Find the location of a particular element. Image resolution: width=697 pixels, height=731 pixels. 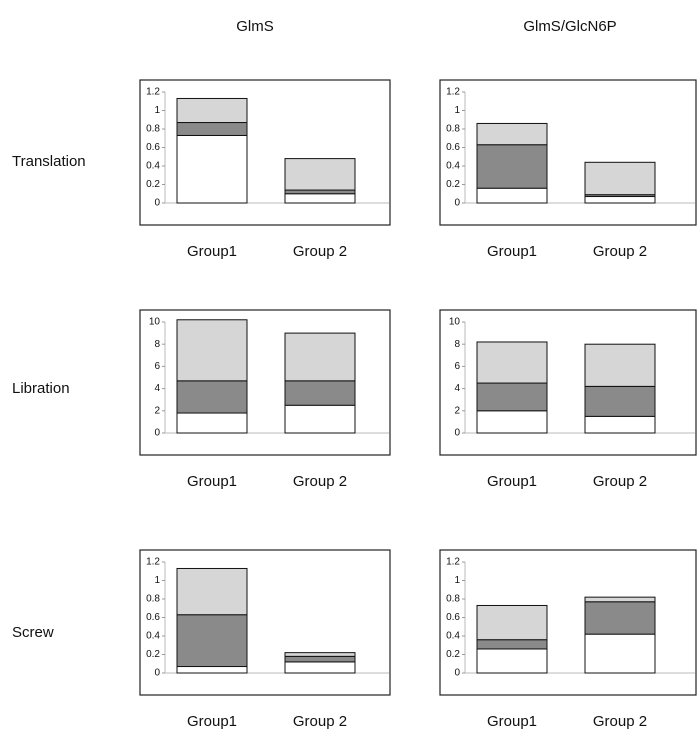

row-label: Translation is located at coordinates (49, 161).